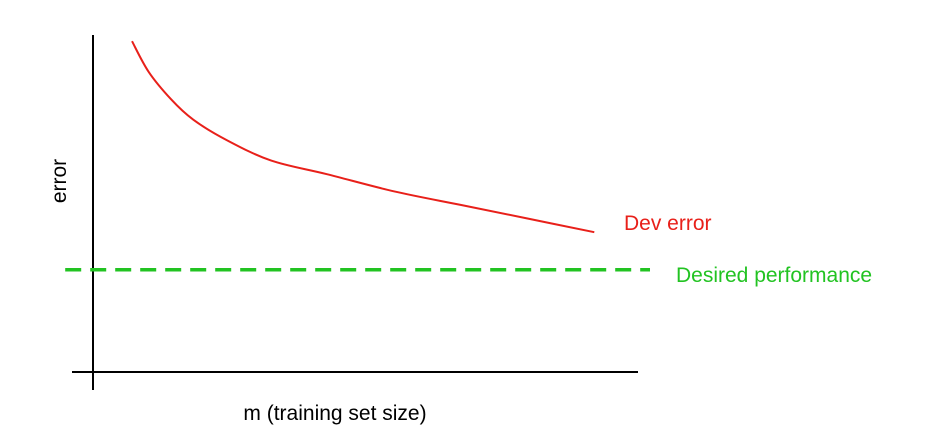 The height and width of the screenshot is (448, 950). Describe the element at coordinates (334, 413) in the screenshot. I see `x-axis-label: m (training set size)` at that location.